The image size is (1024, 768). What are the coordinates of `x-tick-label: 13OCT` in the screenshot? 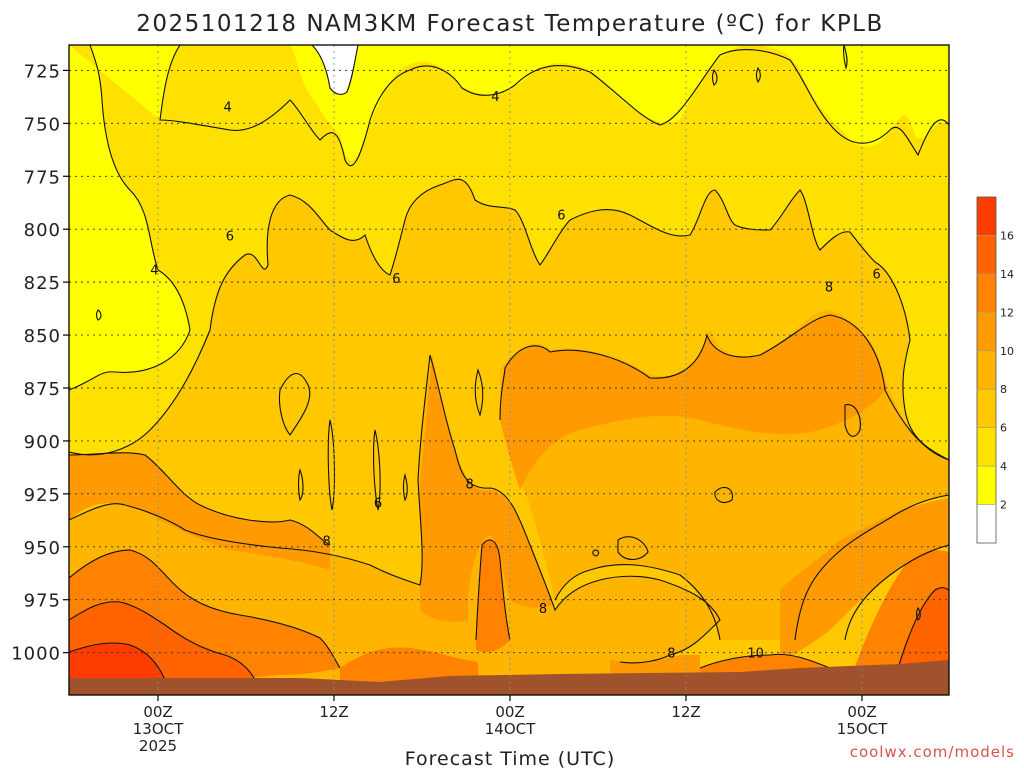 It's located at (158, 729).